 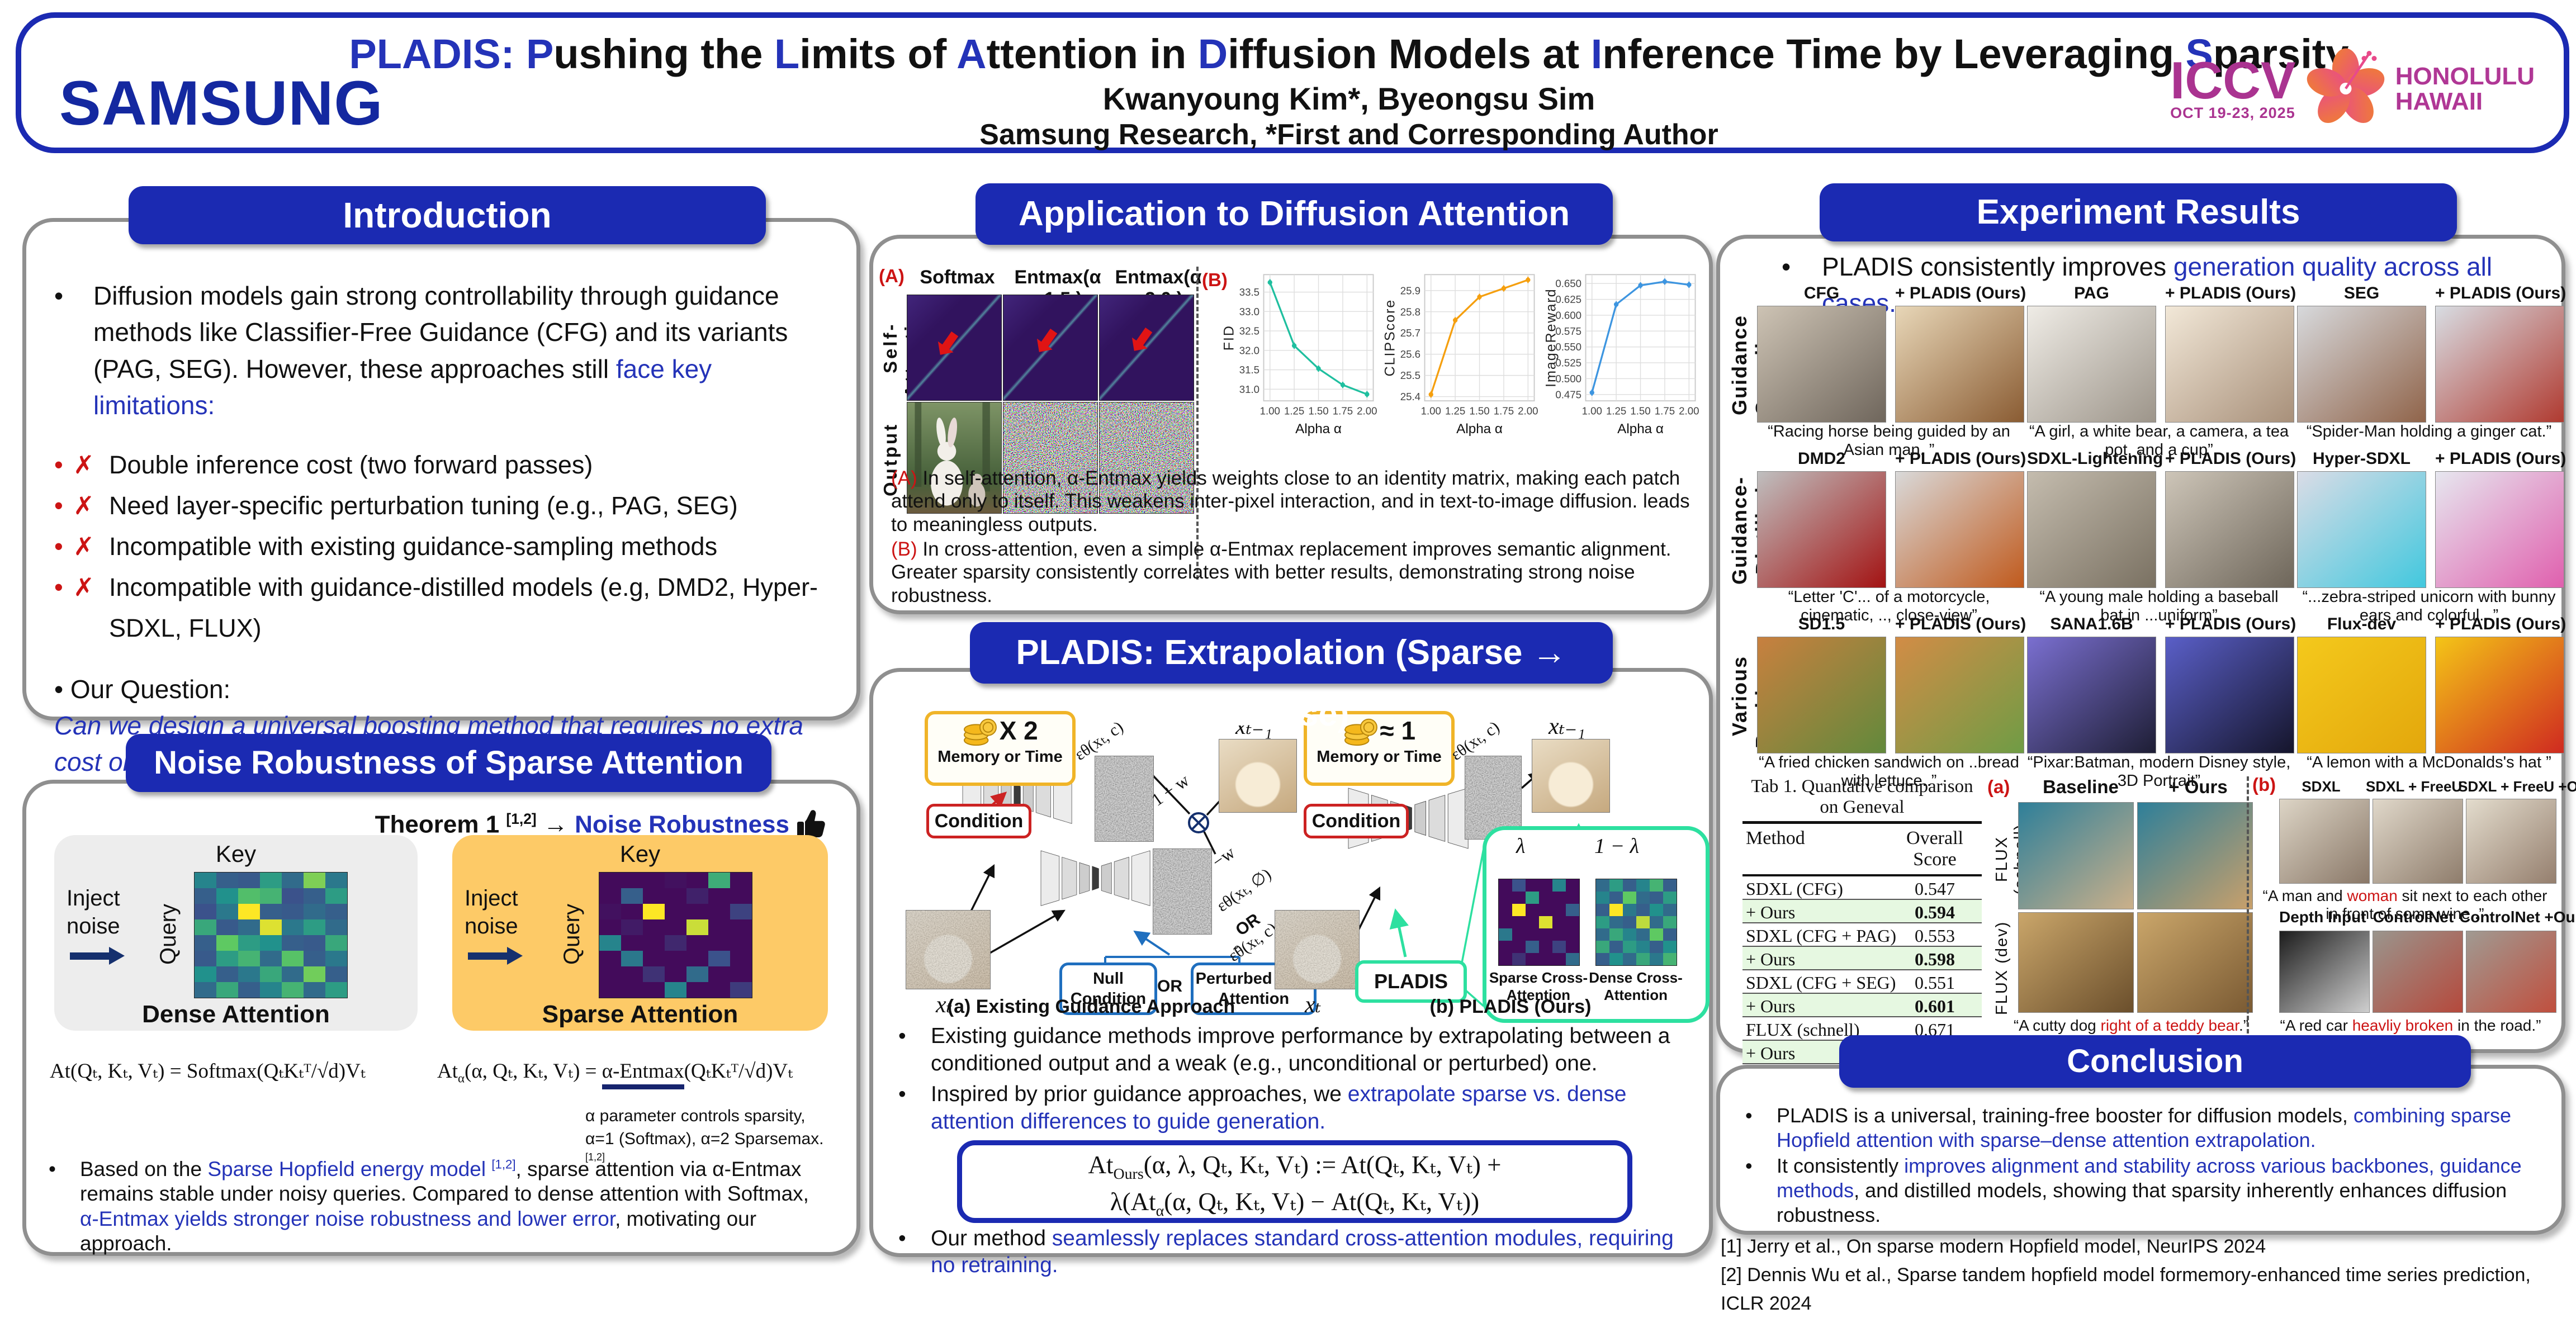 I want to click on svg-text: 1.00, so click(x=1270, y=411).